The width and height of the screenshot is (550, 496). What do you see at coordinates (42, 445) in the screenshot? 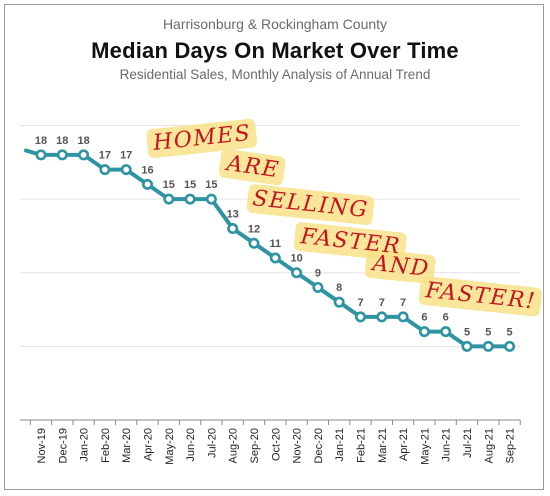
I see `x-tick-label: Nov-19` at bounding box center [42, 445].